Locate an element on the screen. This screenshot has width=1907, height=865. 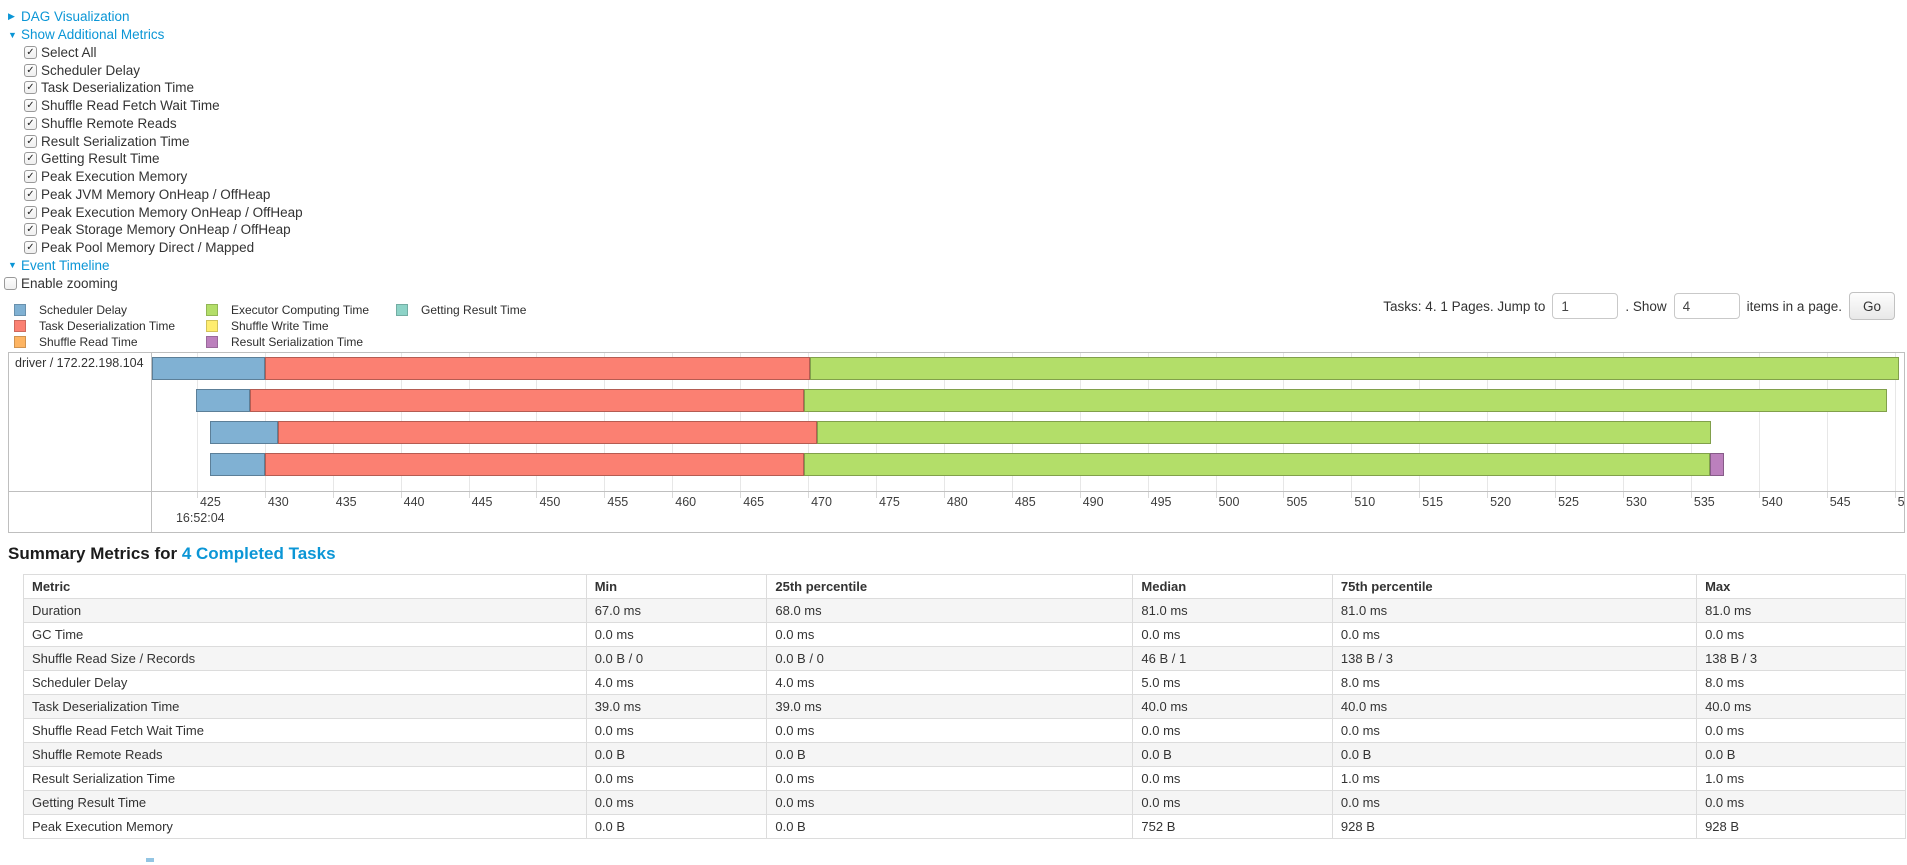
axis-tick-label: 475 is located at coordinates (889, 502).